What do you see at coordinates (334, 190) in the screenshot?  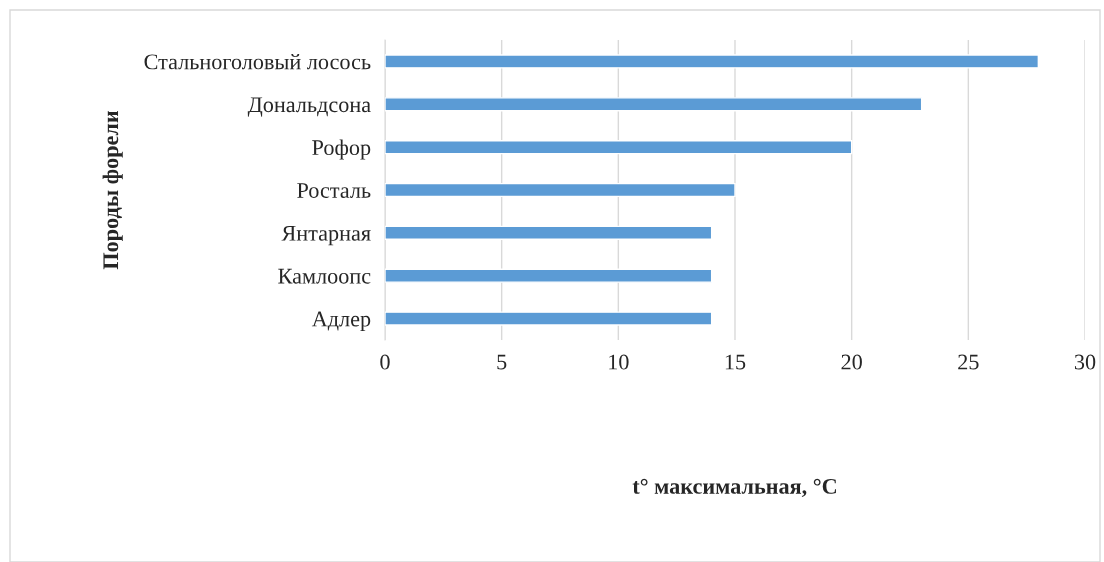 I see `y-tick-label: Росталь` at bounding box center [334, 190].